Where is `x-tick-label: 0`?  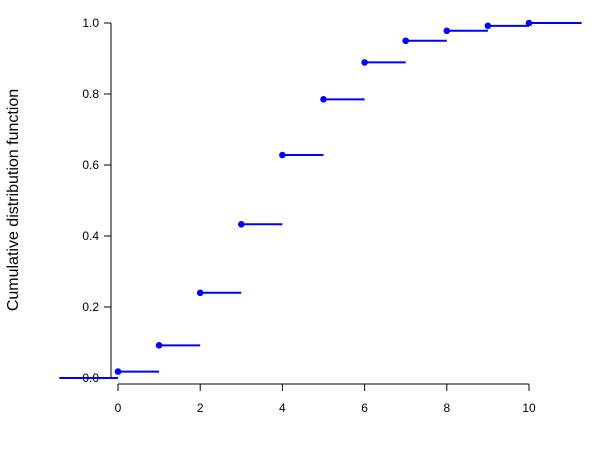
x-tick-label: 0 is located at coordinates (118, 408).